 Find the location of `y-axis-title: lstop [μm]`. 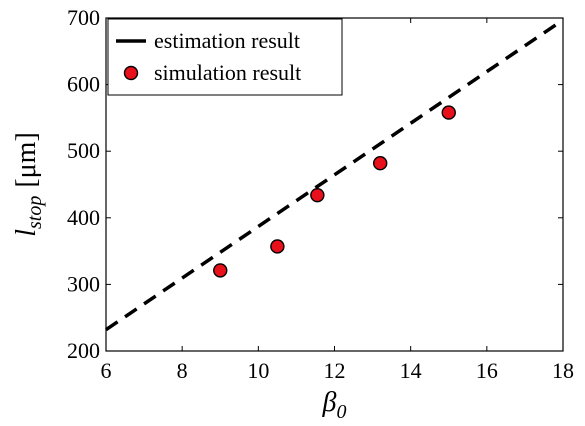

y-axis-title: lstop [μm] is located at coordinates (28, 184).